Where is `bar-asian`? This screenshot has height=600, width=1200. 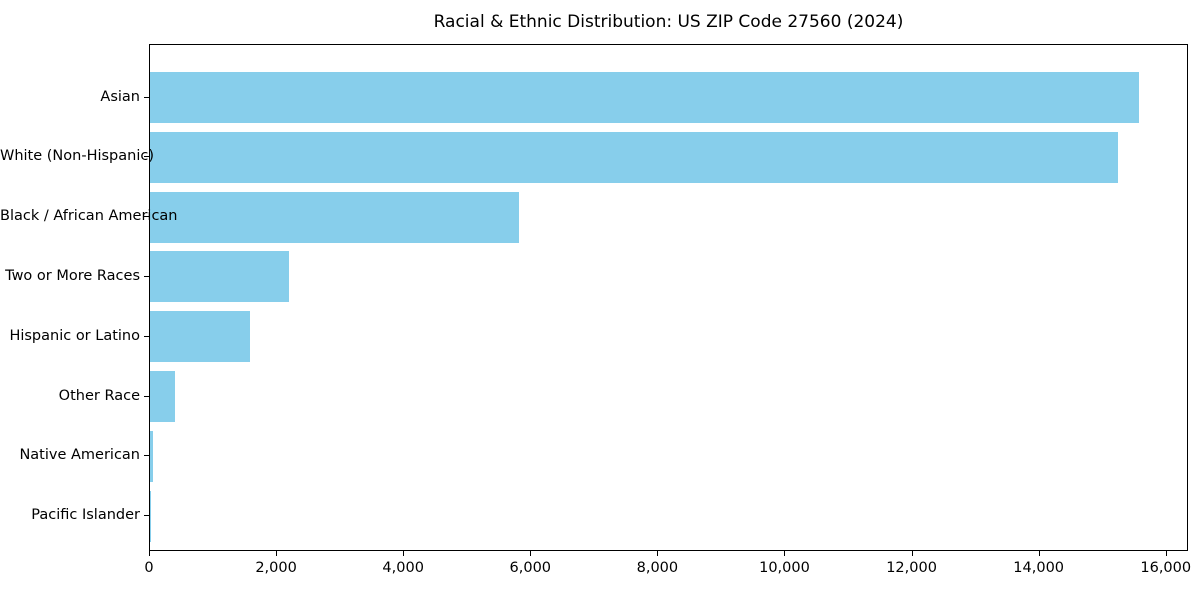 bar-asian is located at coordinates (645, 97).